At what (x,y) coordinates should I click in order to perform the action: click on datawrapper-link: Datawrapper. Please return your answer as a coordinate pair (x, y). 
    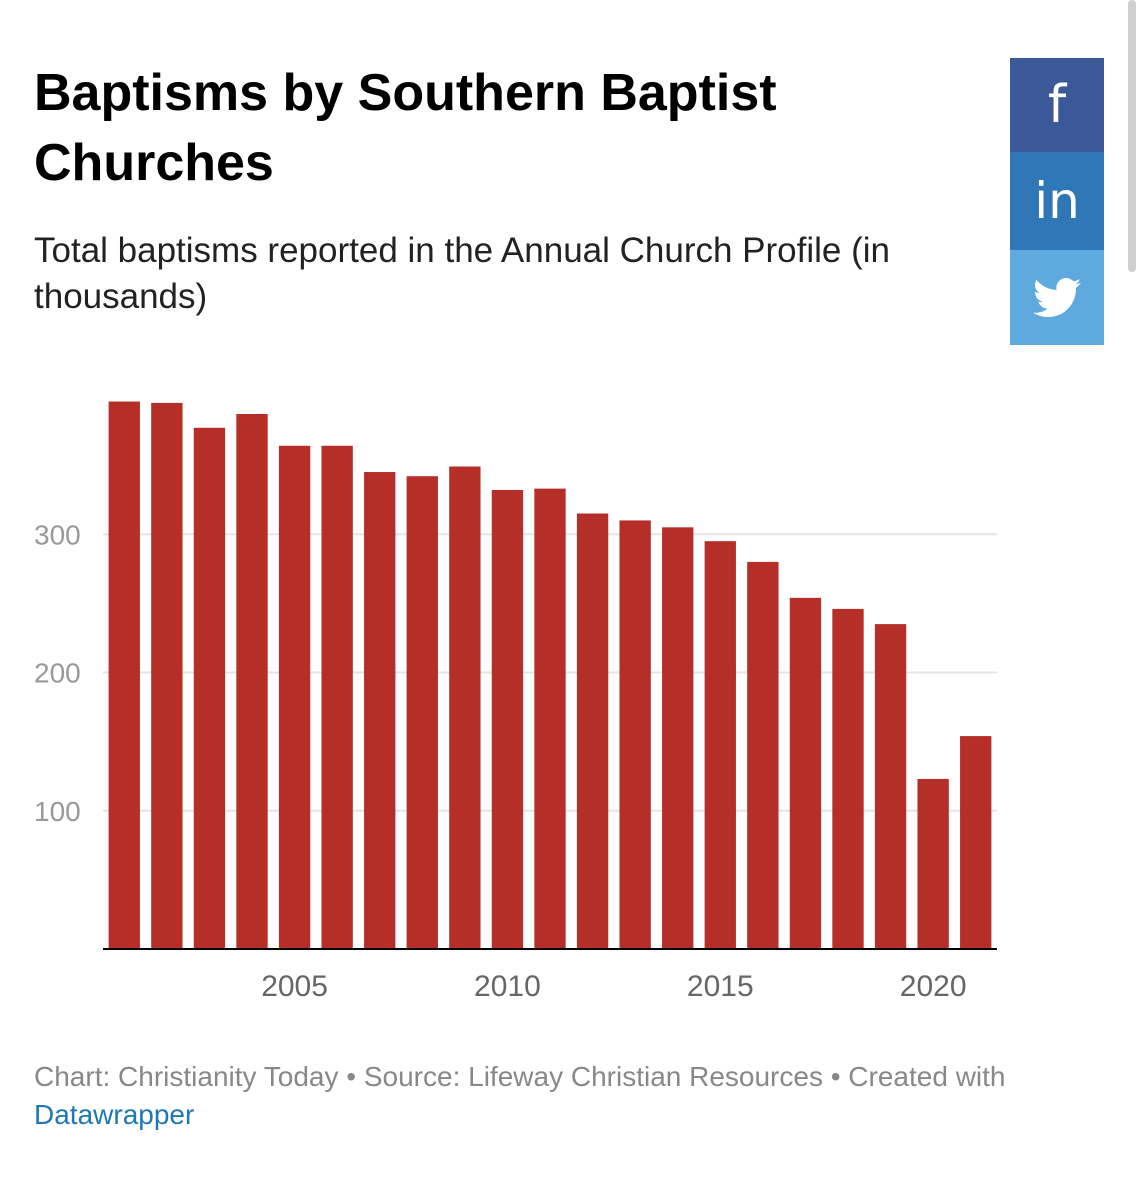
    Looking at the image, I should click on (114, 1114).